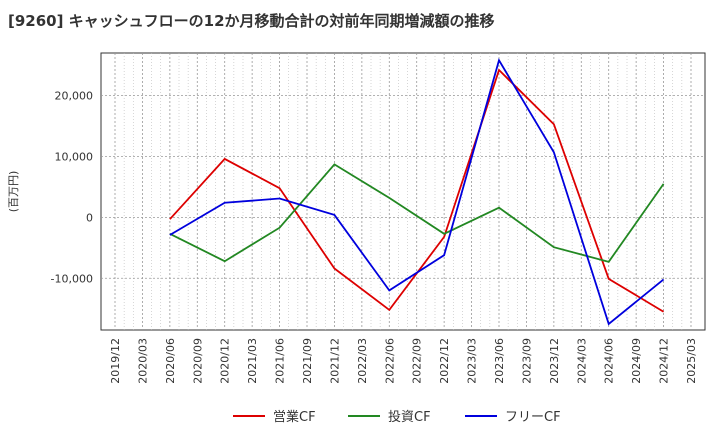 This screenshot has height=440, width=720. What do you see at coordinates (526, 361) in the screenshot?
I see `x-tick-label: 2023/09` at bounding box center [526, 361].